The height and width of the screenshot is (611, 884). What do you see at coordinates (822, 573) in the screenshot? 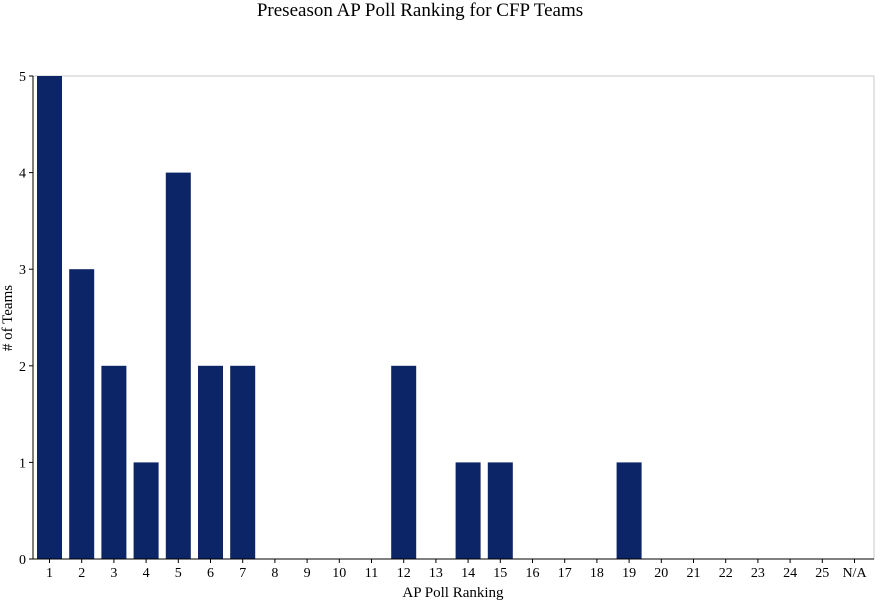
I see `x-tick-label: 25` at bounding box center [822, 573].